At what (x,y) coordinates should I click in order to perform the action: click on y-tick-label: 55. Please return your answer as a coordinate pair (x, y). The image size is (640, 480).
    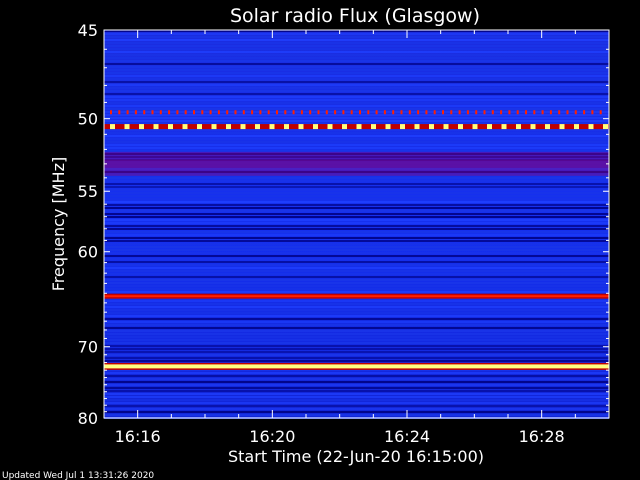
    Looking at the image, I should click on (88, 191).